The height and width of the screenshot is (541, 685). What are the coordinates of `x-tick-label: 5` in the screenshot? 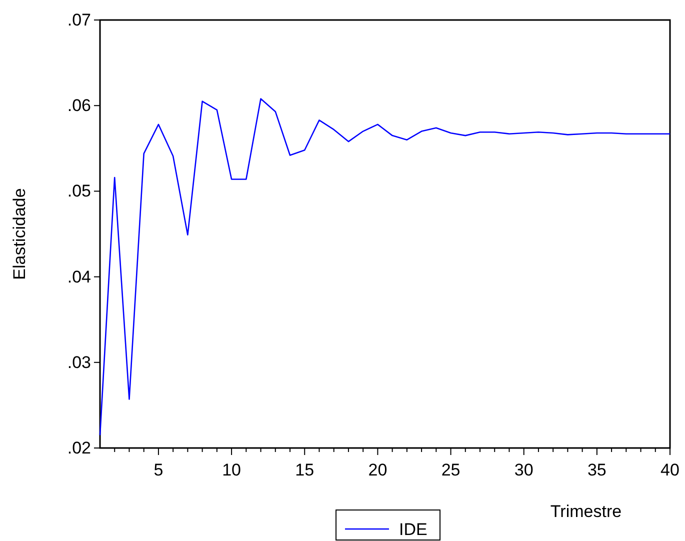 It's located at (159, 470).